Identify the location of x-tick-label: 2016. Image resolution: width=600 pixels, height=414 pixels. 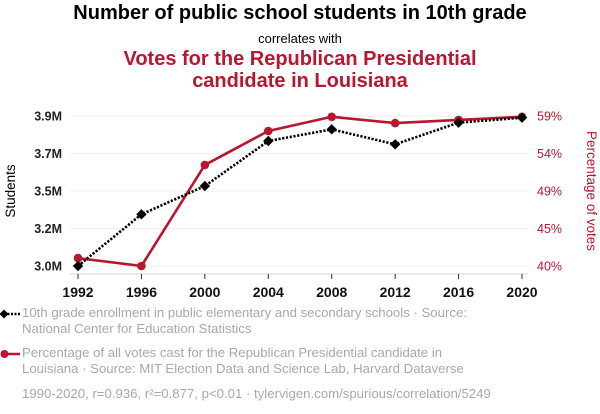
(458, 292).